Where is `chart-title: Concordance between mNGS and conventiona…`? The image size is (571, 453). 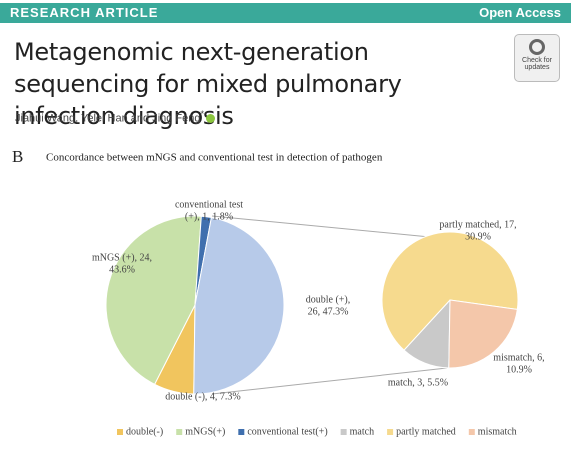
chart-title: Concordance between mNGS and conventiona… is located at coordinates (214, 158).